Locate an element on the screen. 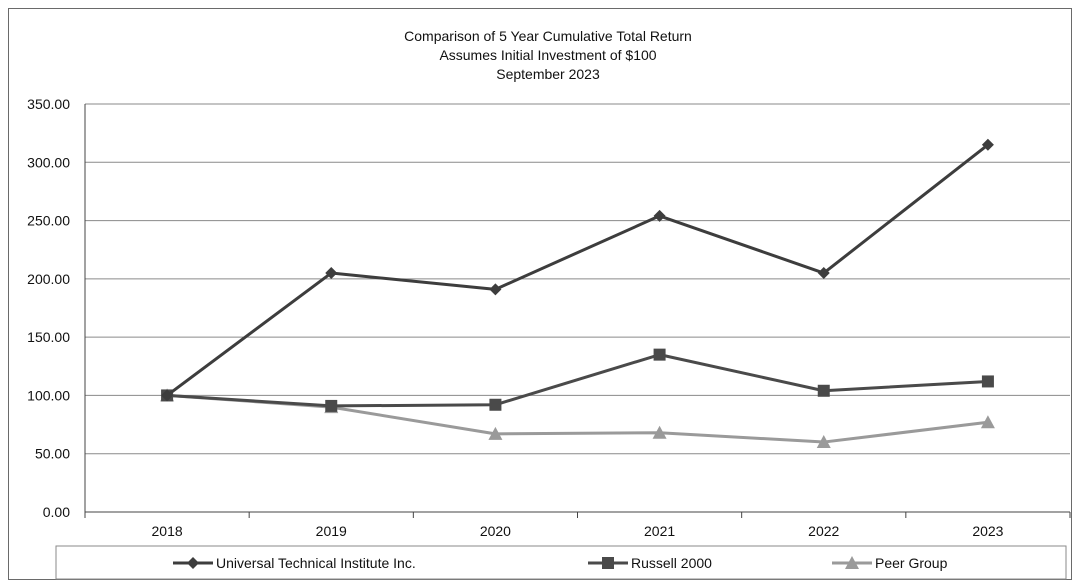  y-tick-label: 100.00 is located at coordinates (48, 395).